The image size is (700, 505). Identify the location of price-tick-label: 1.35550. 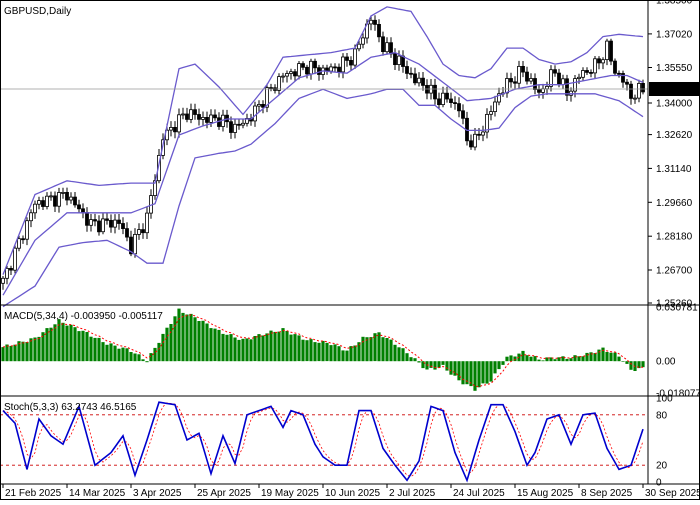
(674, 68).